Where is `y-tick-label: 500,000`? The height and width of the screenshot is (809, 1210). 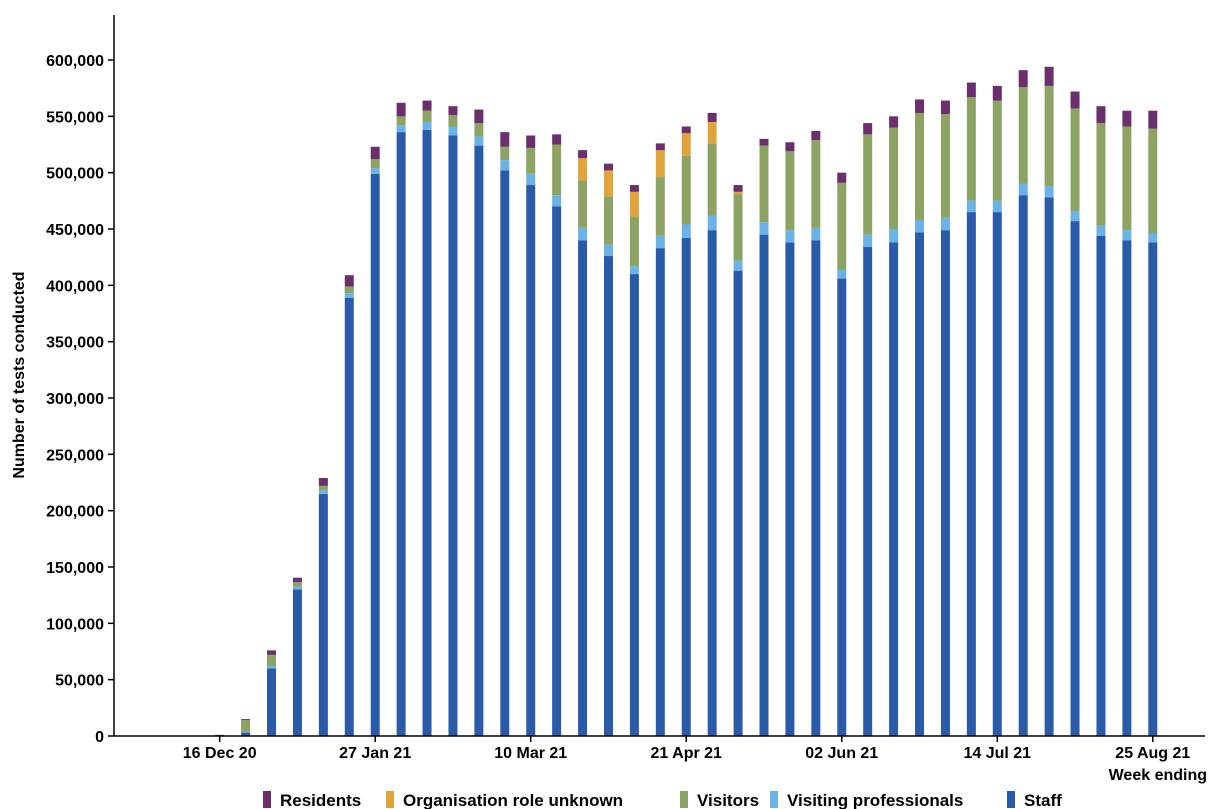
y-tick-label: 500,000 is located at coordinates (75, 174).